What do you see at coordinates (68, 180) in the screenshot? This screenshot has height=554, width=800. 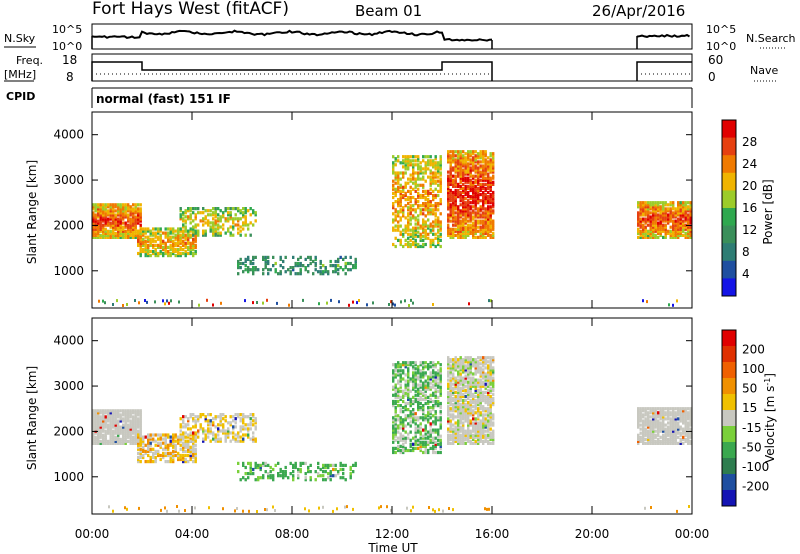 I see `y-tick-label: 3000` at bounding box center [68, 180].